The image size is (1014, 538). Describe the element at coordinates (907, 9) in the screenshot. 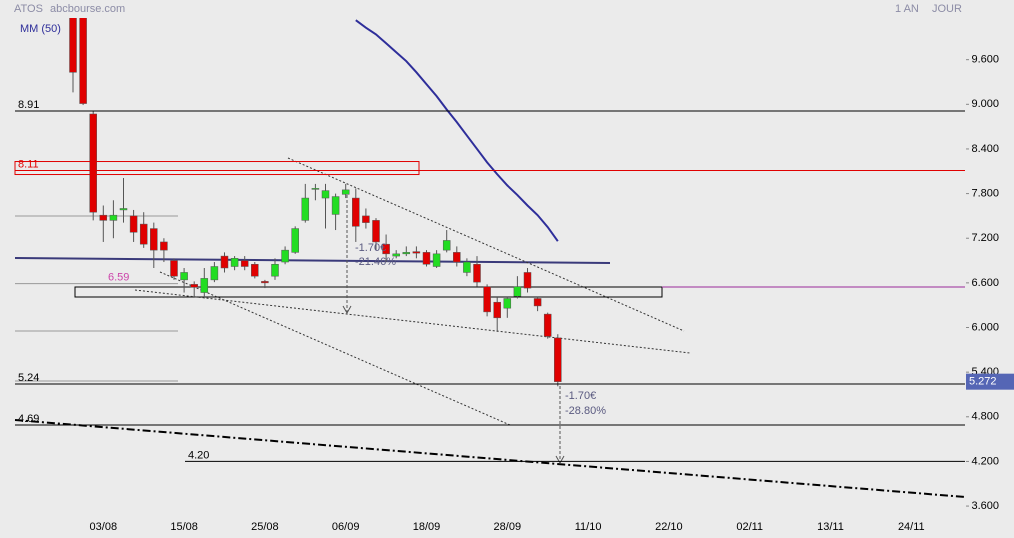

I see `period: 1 AN` at that location.